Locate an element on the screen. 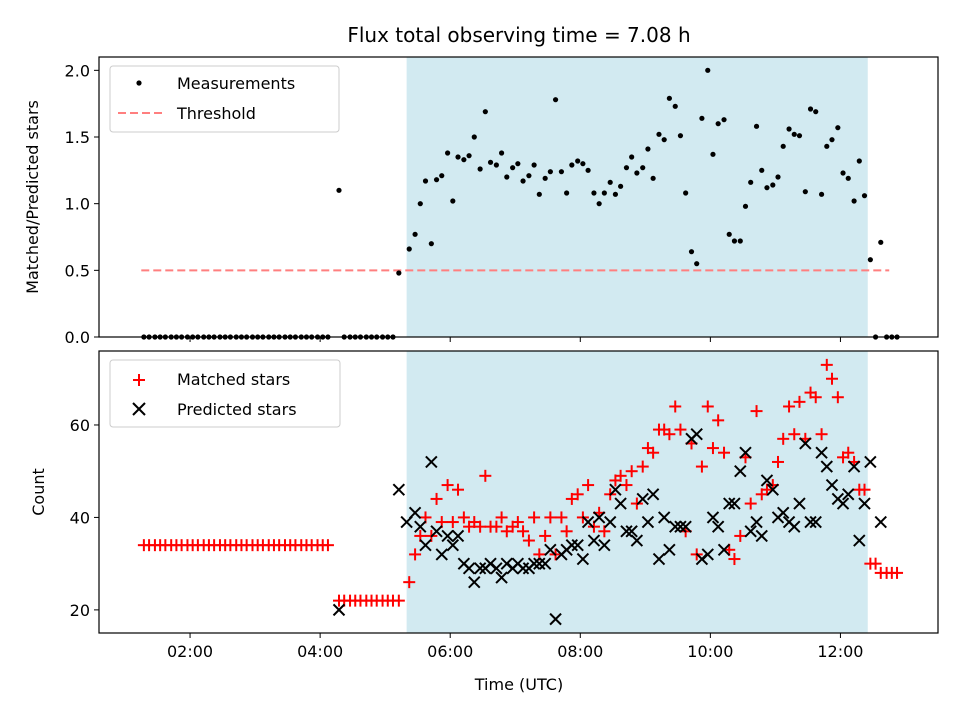 This screenshot has width=960, height=720. y-tick-label: 1.0 is located at coordinates (77, 204).